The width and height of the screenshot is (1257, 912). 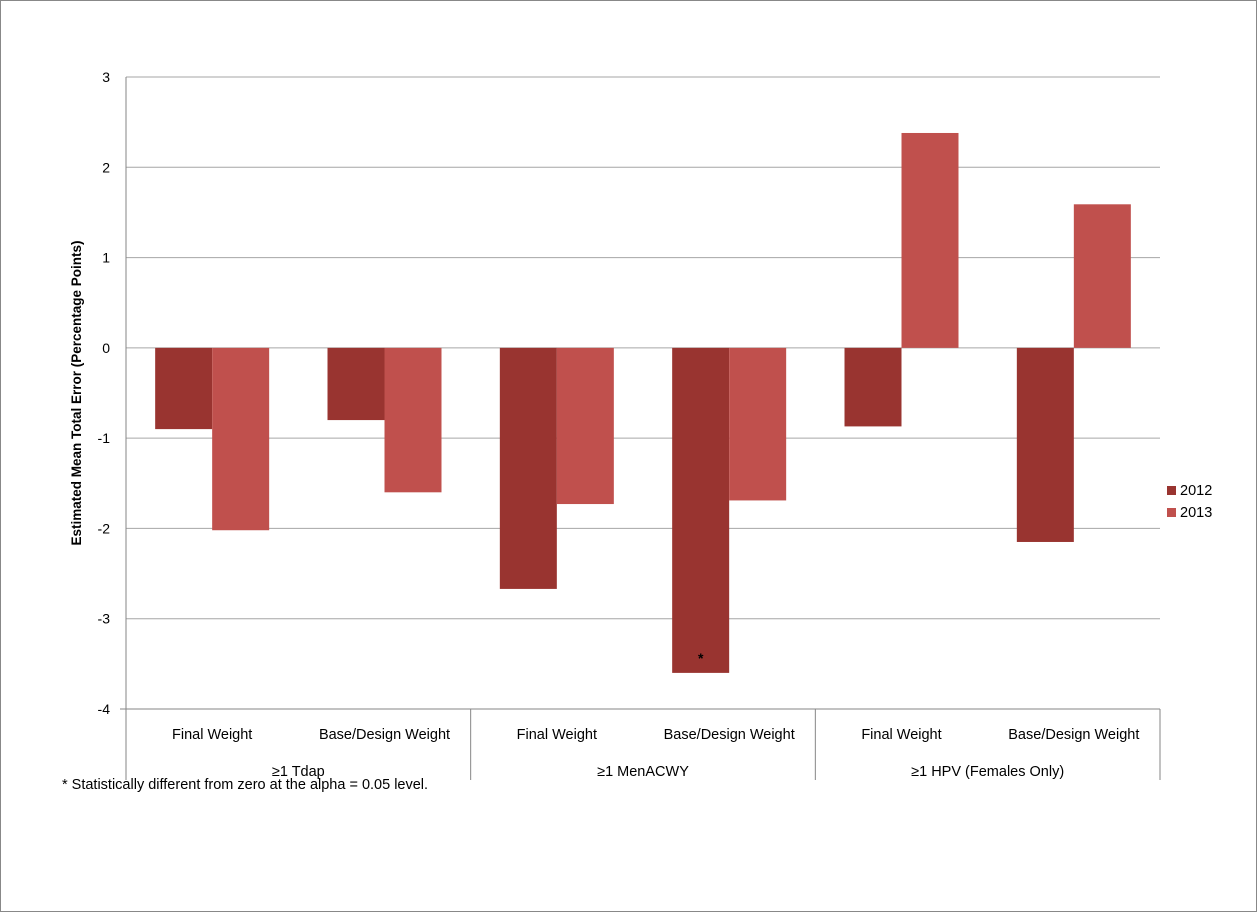 What do you see at coordinates (104, 619) in the screenshot?
I see `y-tick-label: -3` at bounding box center [104, 619].